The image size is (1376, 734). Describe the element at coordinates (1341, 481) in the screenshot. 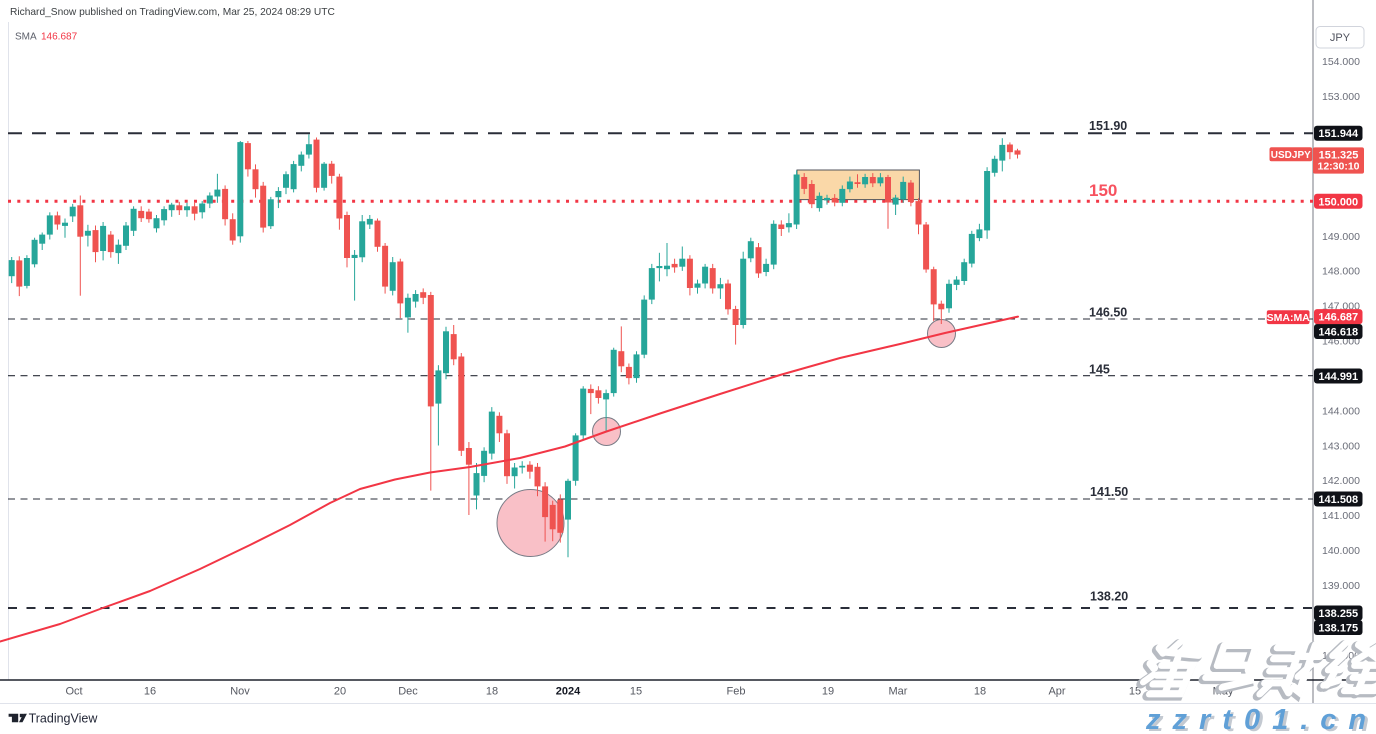

I see `svg-text: 142.000` at that location.